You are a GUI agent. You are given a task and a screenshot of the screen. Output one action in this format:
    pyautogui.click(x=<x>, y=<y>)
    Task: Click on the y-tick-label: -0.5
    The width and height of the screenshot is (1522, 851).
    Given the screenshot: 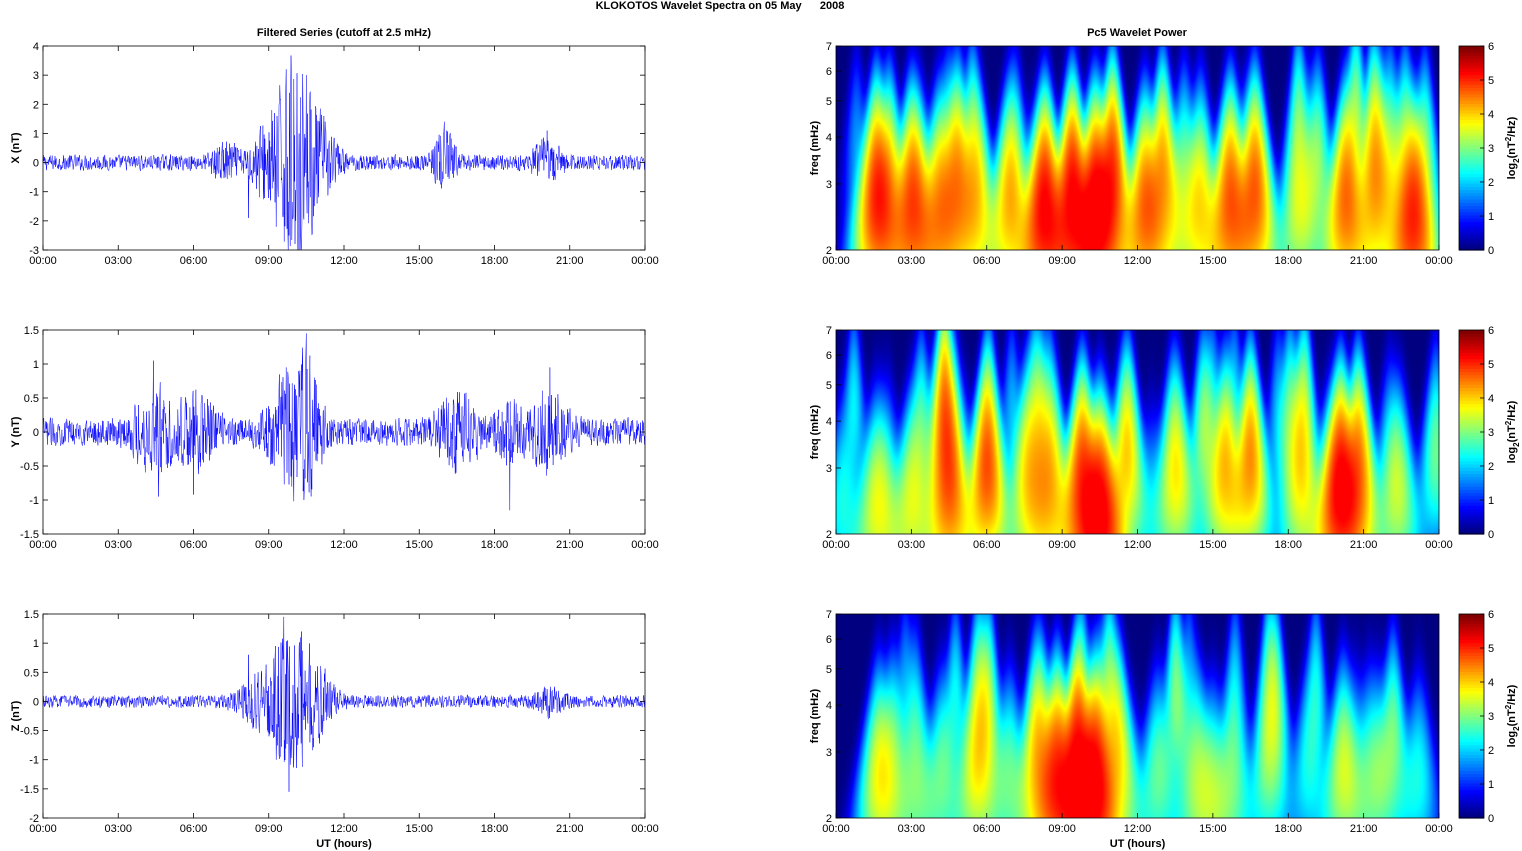 What is the action you would take?
    pyautogui.click(x=29, y=732)
    